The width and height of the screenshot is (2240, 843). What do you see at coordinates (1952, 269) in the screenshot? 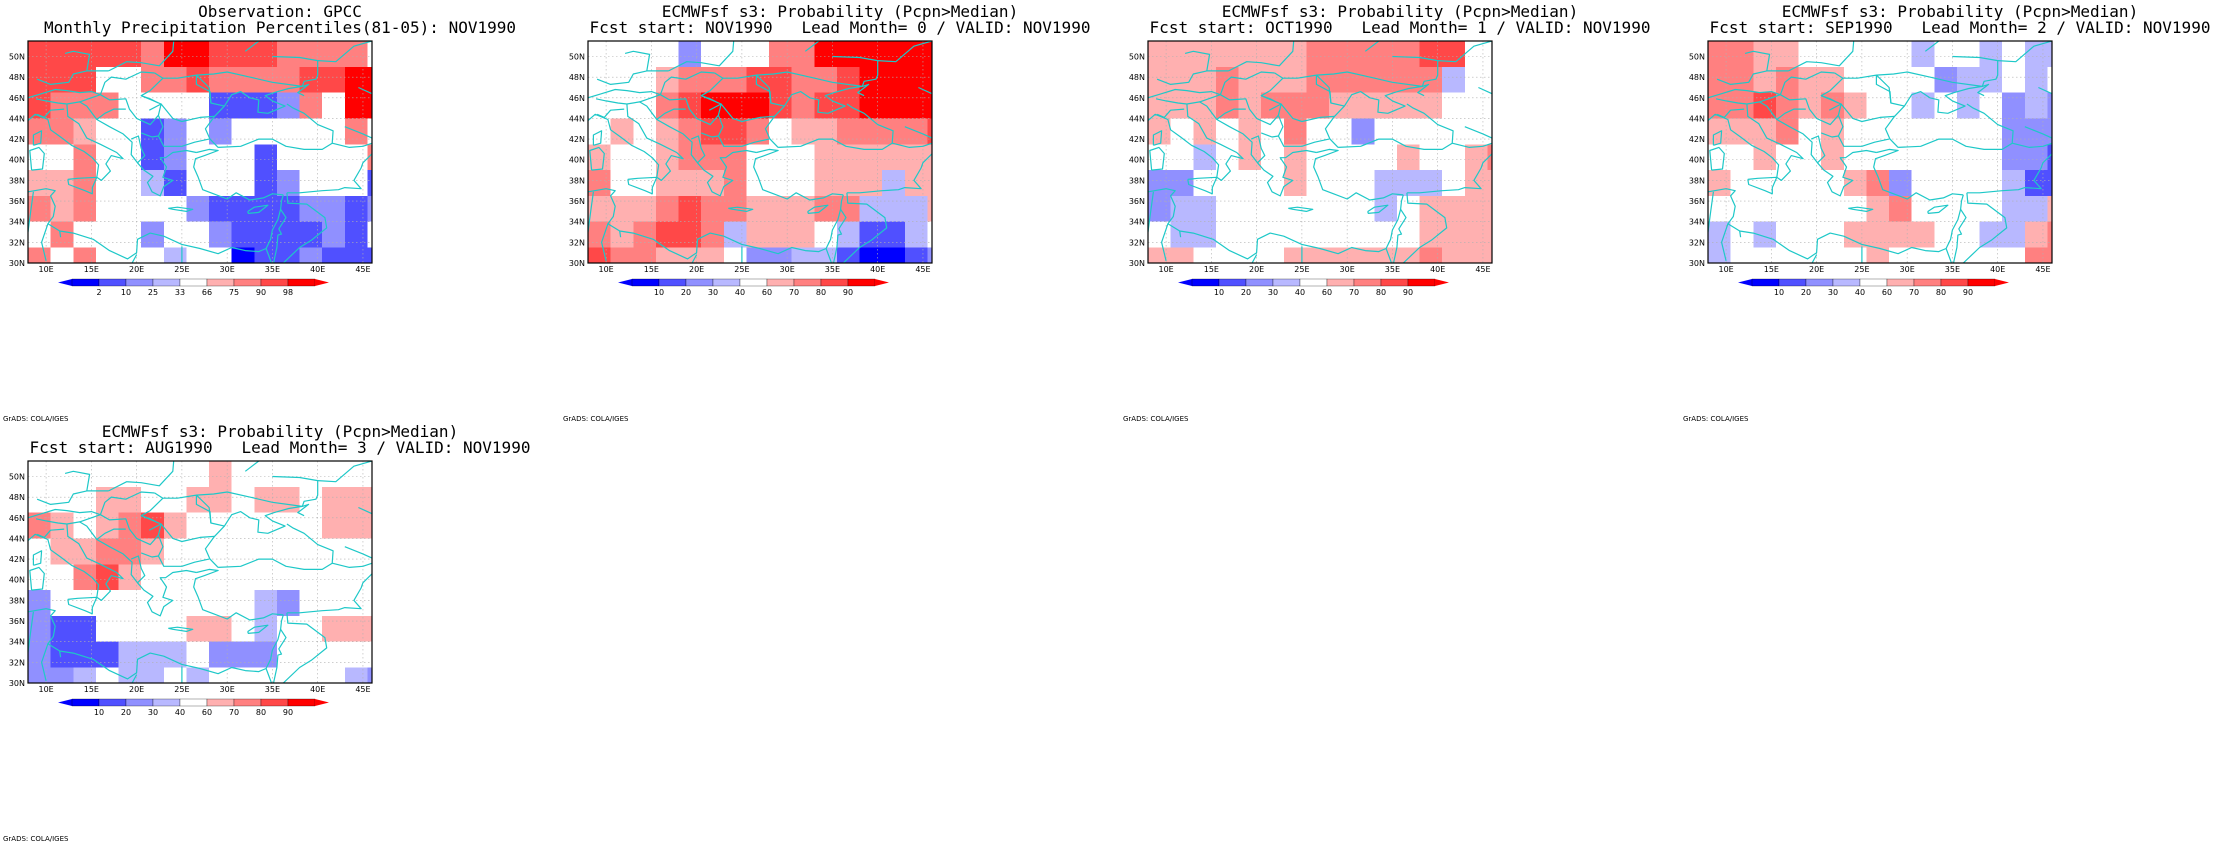
I see `x-tick-label: 35E` at bounding box center [1952, 269].